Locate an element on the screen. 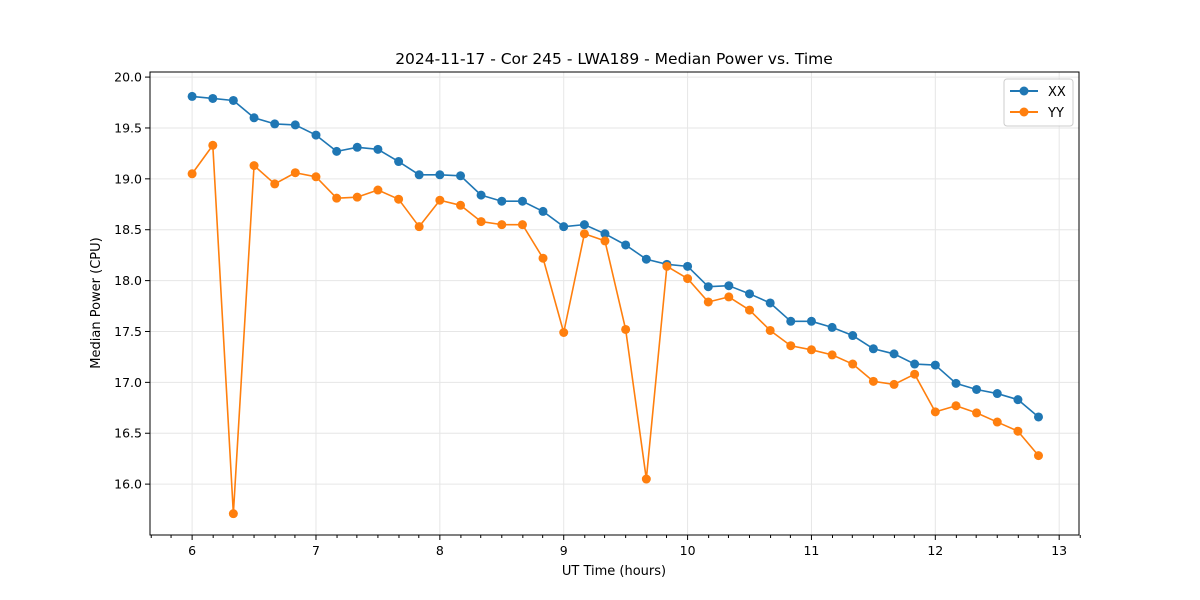 The width and height of the screenshot is (1200, 600). x-axis-label: UT Time (hours) is located at coordinates (614, 571).